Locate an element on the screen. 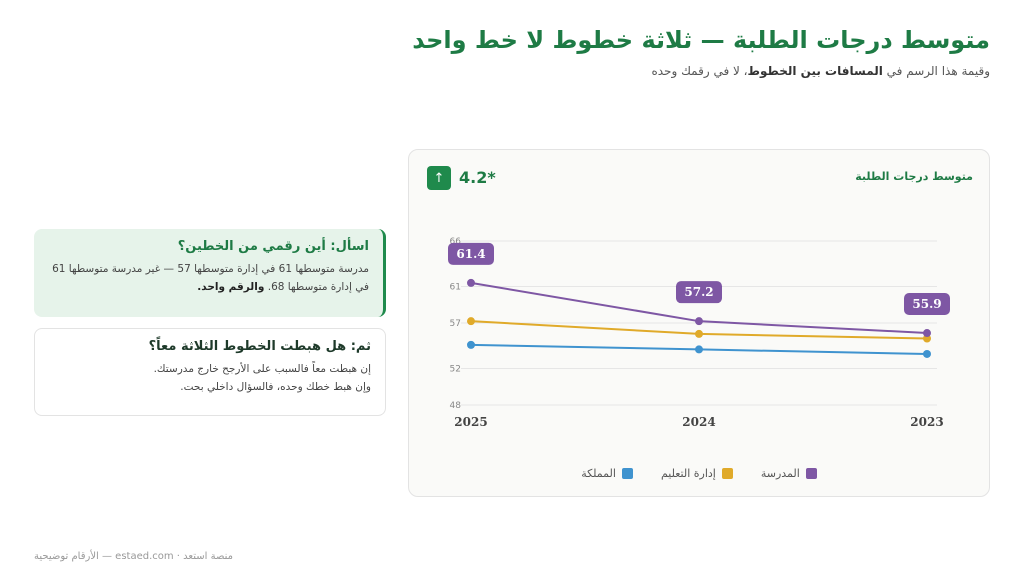 This screenshot has width=1024, height=576. data-label: 55.9 is located at coordinates (926, 304).